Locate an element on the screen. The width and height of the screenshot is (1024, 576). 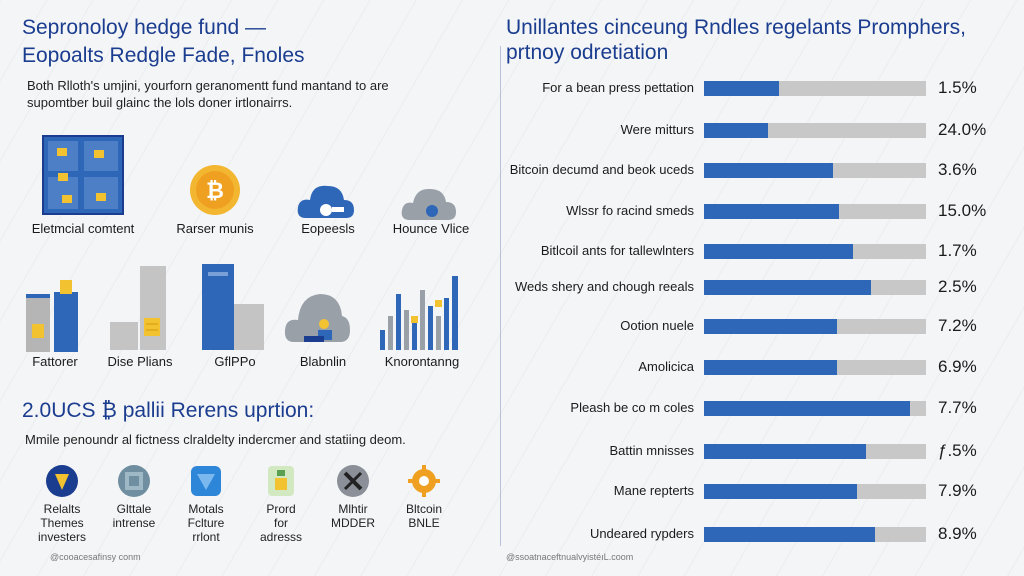
wallet-grid-icon is located at coordinates (83, 175).